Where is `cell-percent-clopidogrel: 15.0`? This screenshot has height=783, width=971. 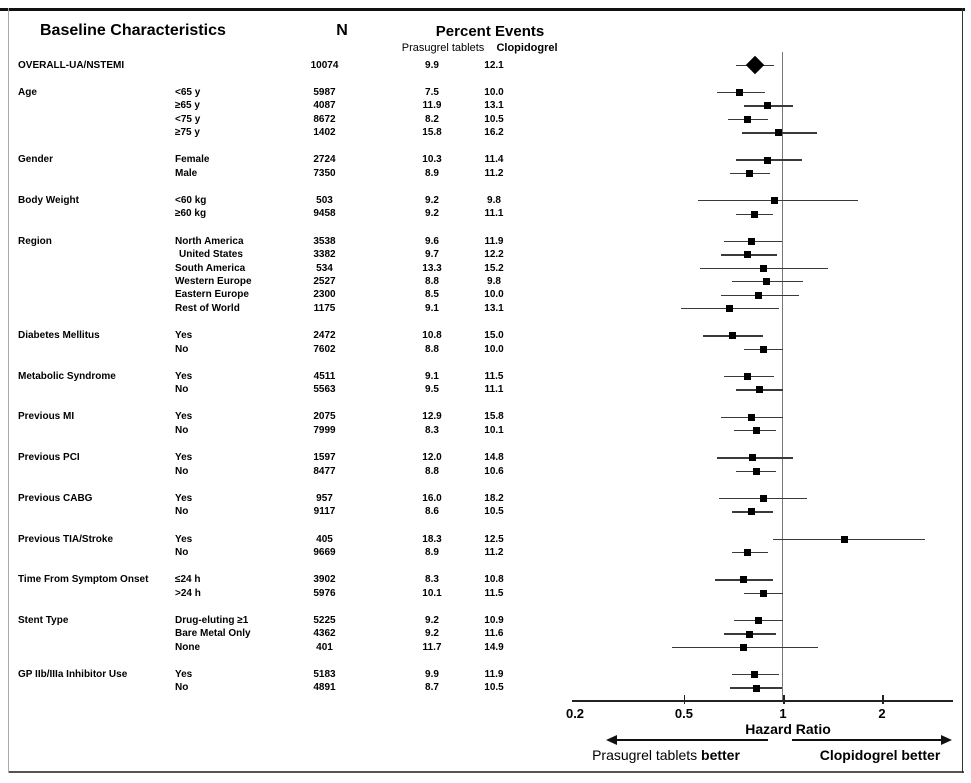 cell-percent-clopidogrel: 15.0 is located at coordinates (494, 336).